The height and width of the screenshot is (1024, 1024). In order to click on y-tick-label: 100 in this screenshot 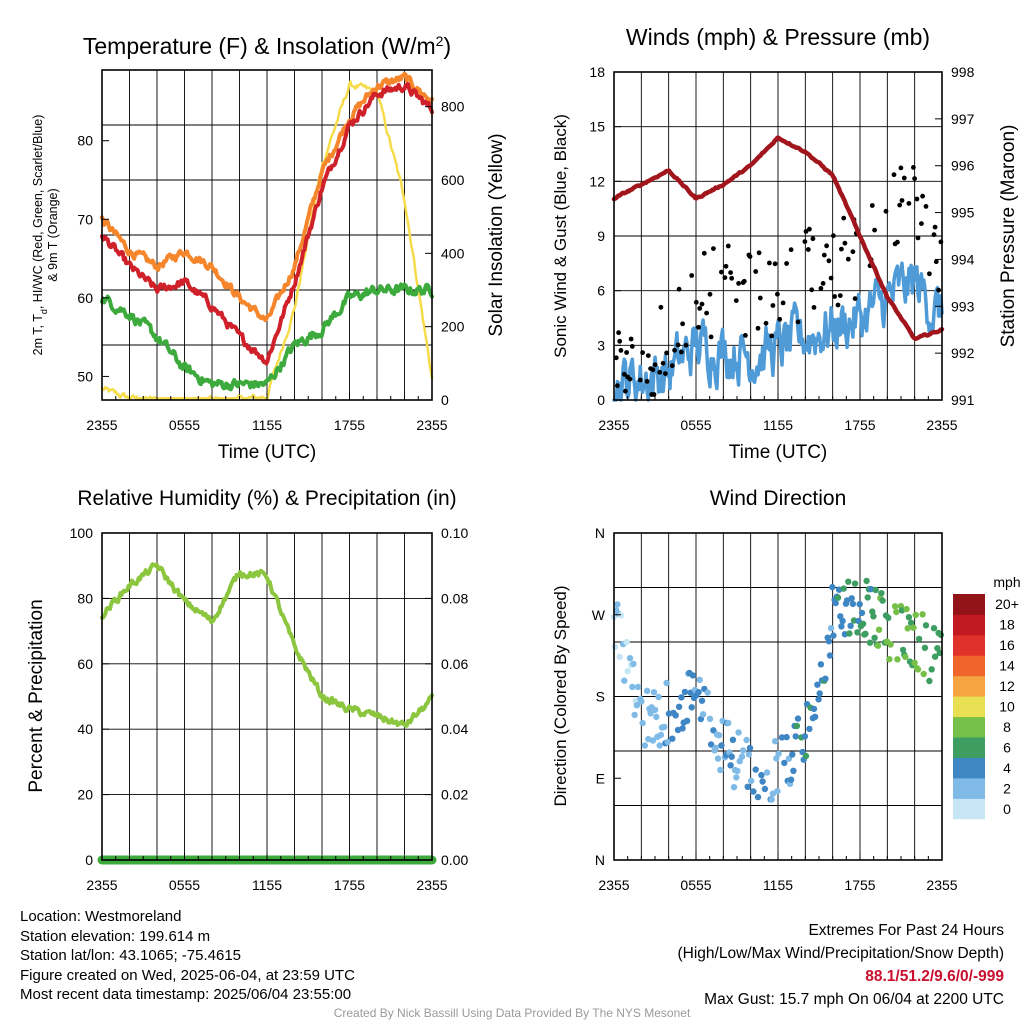, I will do `click(82, 533)`.